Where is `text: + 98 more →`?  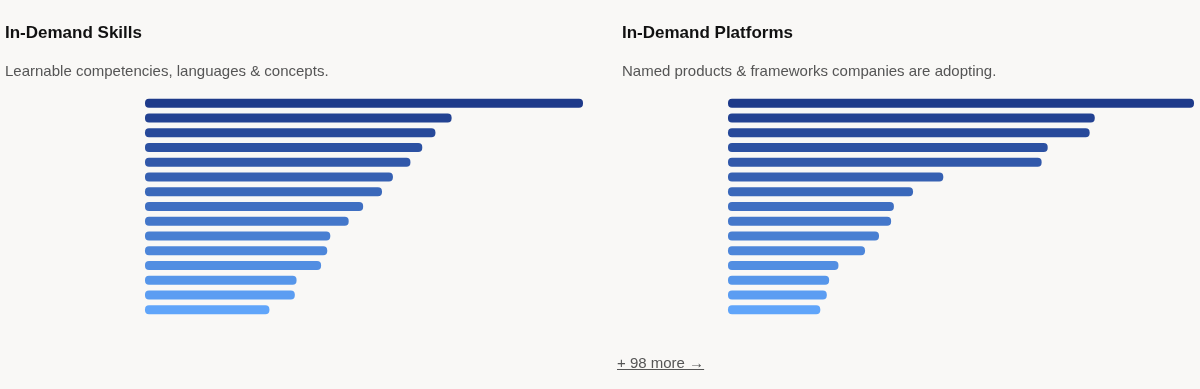
text: + 98 more → is located at coordinates (661, 362).